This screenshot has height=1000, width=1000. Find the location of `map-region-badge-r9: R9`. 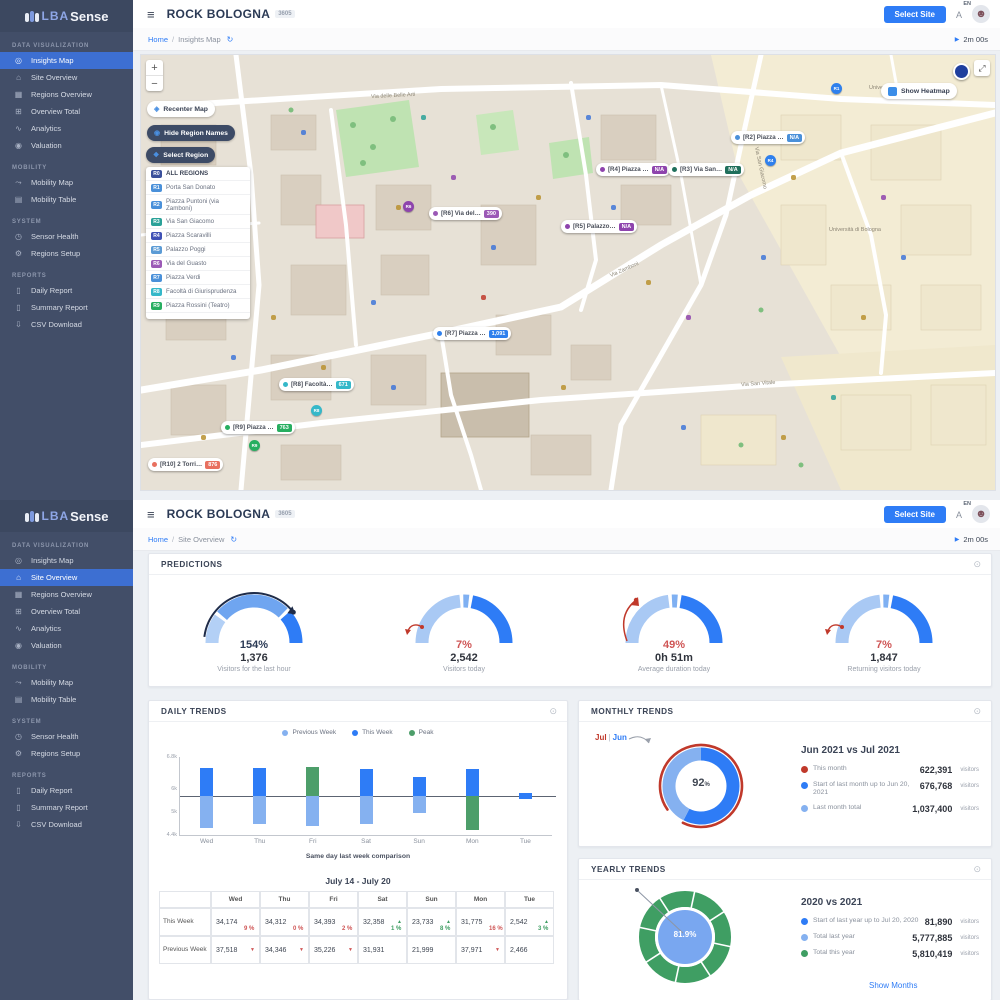

map-region-badge-r9: R9 is located at coordinates (254, 445).